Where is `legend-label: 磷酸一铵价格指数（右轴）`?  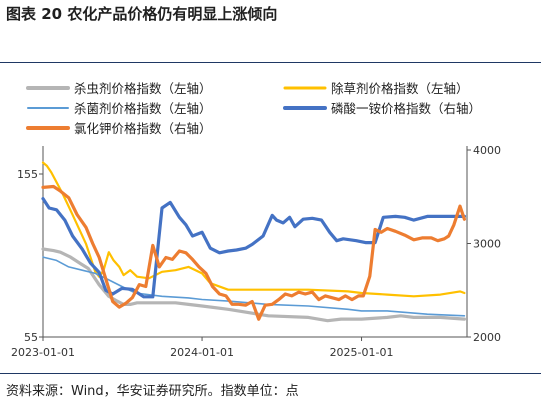 legend-label: 磷酸一铵价格指数（右轴） is located at coordinates (406, 108).